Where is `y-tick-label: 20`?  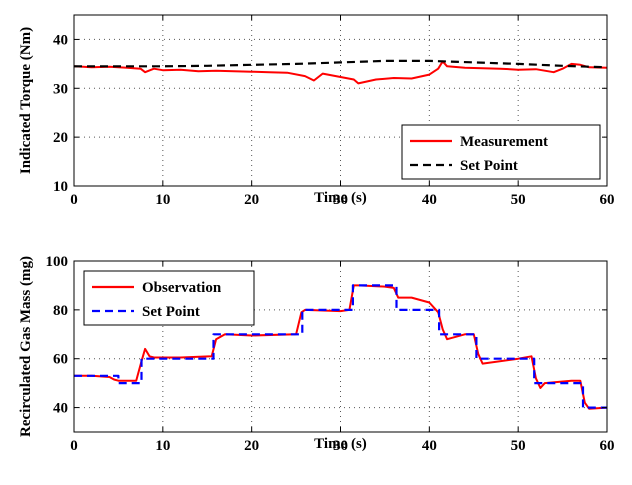
y-tick-label: 20 is located at coordinates (60, 138).